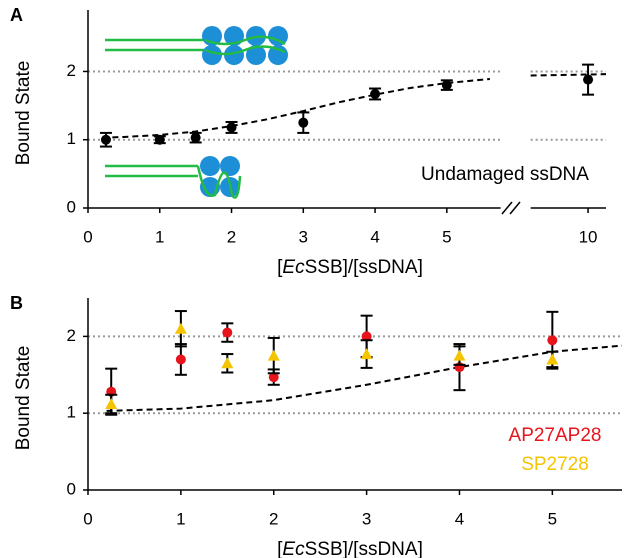 Image resolution: width=627 pixels, height=558 pixels. What do you see at coordinates (16, 303) in the screenshot?
I see `panel-label: B` at bounding box center [16, 303].